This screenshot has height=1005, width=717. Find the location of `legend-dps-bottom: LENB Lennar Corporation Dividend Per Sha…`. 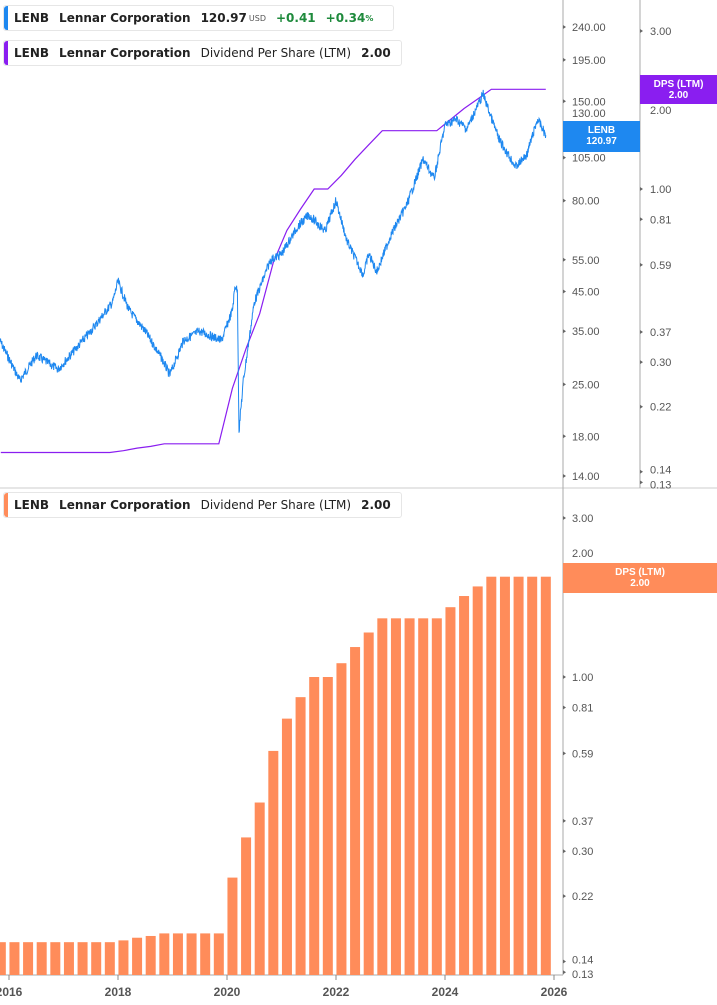

legend-dps-bottom: LENB Lennar Corporation Dividend Per Sha… is located at coordinates (202, 505).